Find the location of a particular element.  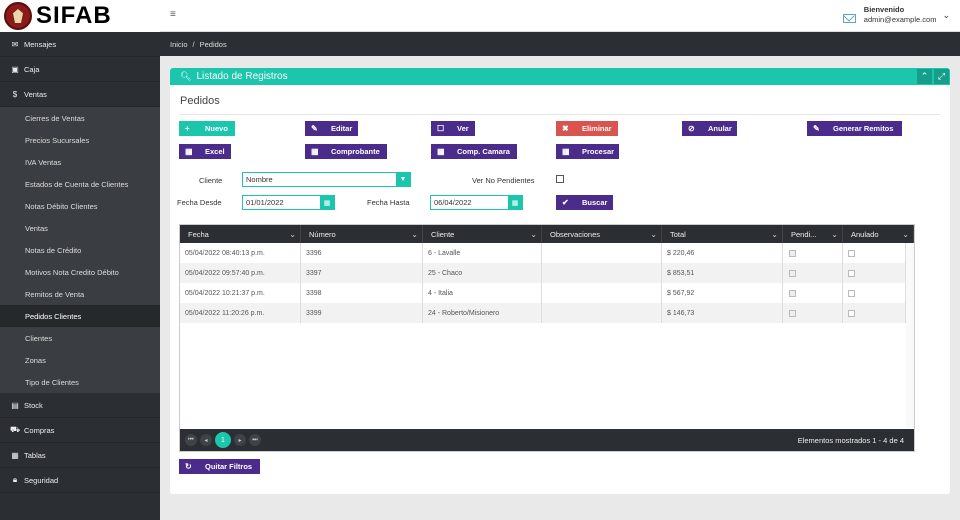

cell-anulado is located at coordinates (874, 293).